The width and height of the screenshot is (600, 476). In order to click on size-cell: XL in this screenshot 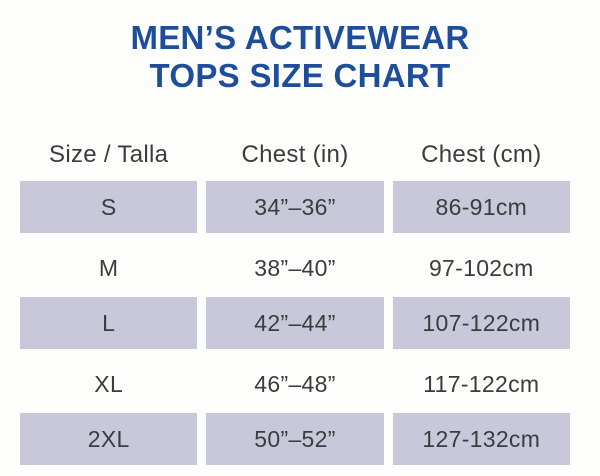, I will do `click(109, 383)`.